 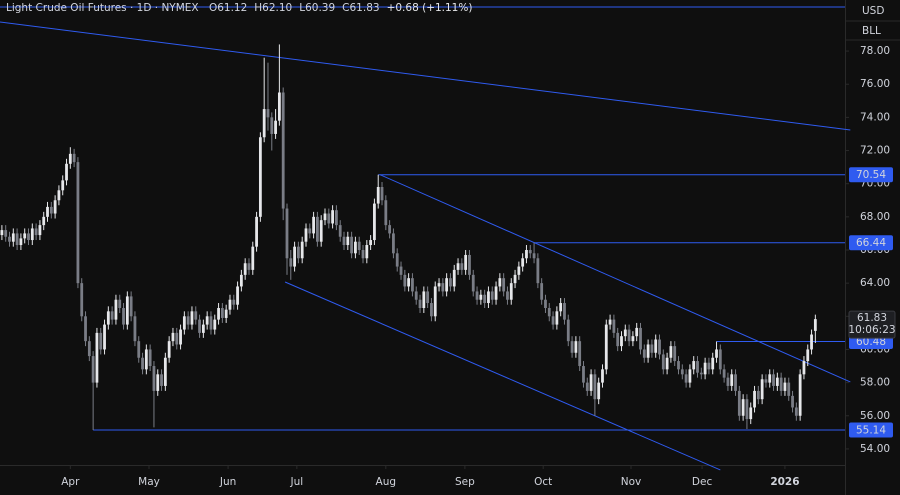 I want to click on y-tick-label: 72.00, so click(x=875, y=151).